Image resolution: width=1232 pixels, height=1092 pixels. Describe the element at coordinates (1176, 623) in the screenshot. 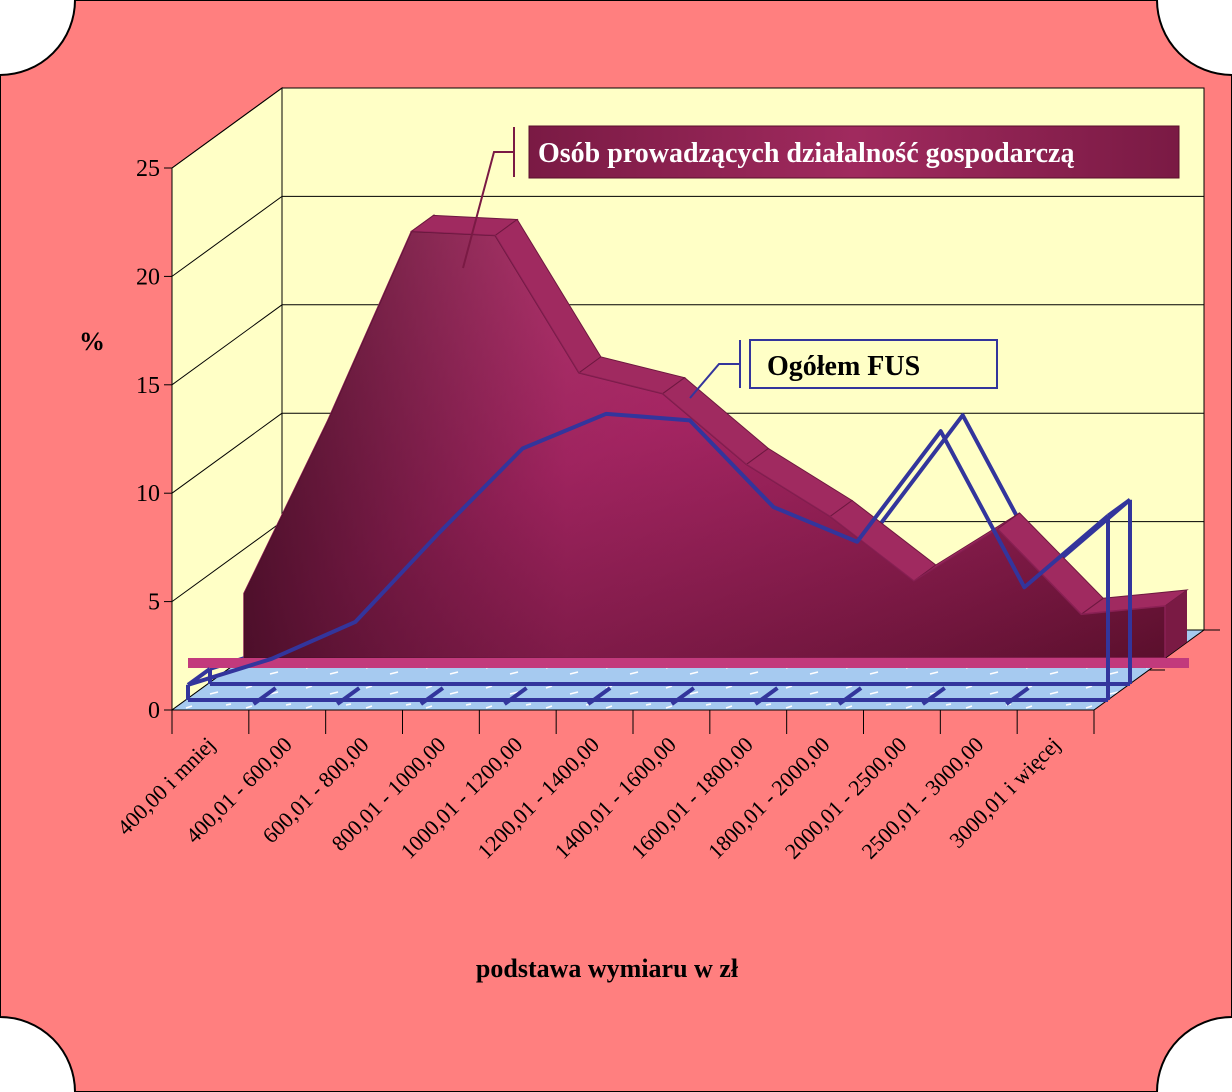

I see `area-end-face` at that location.